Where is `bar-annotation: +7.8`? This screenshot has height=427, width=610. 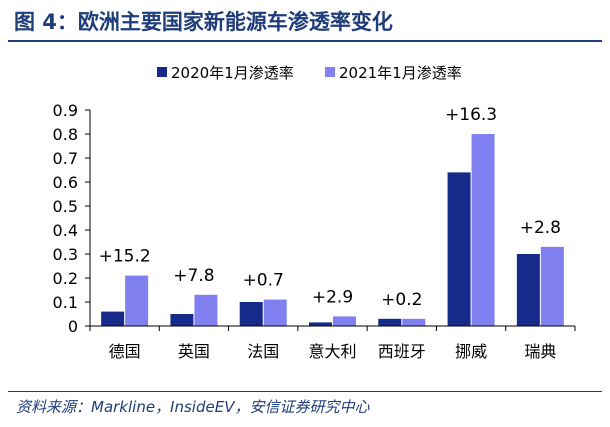 bar-annotation: +7.8 is located at coordinates (193, 276).